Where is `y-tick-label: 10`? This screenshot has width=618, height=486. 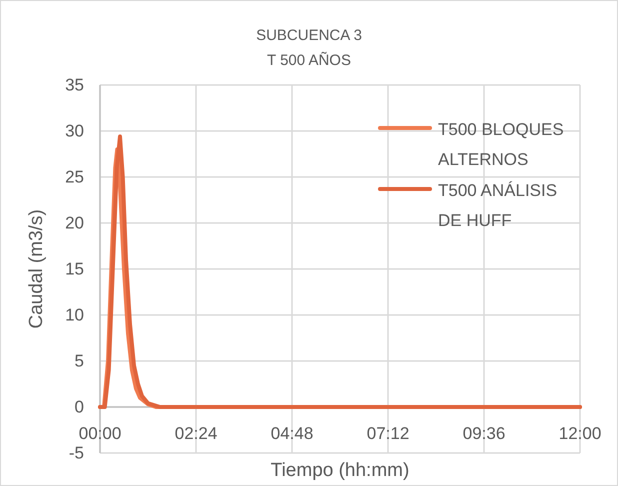
y-tick-label: 10 is located at coordinates (74, 314).